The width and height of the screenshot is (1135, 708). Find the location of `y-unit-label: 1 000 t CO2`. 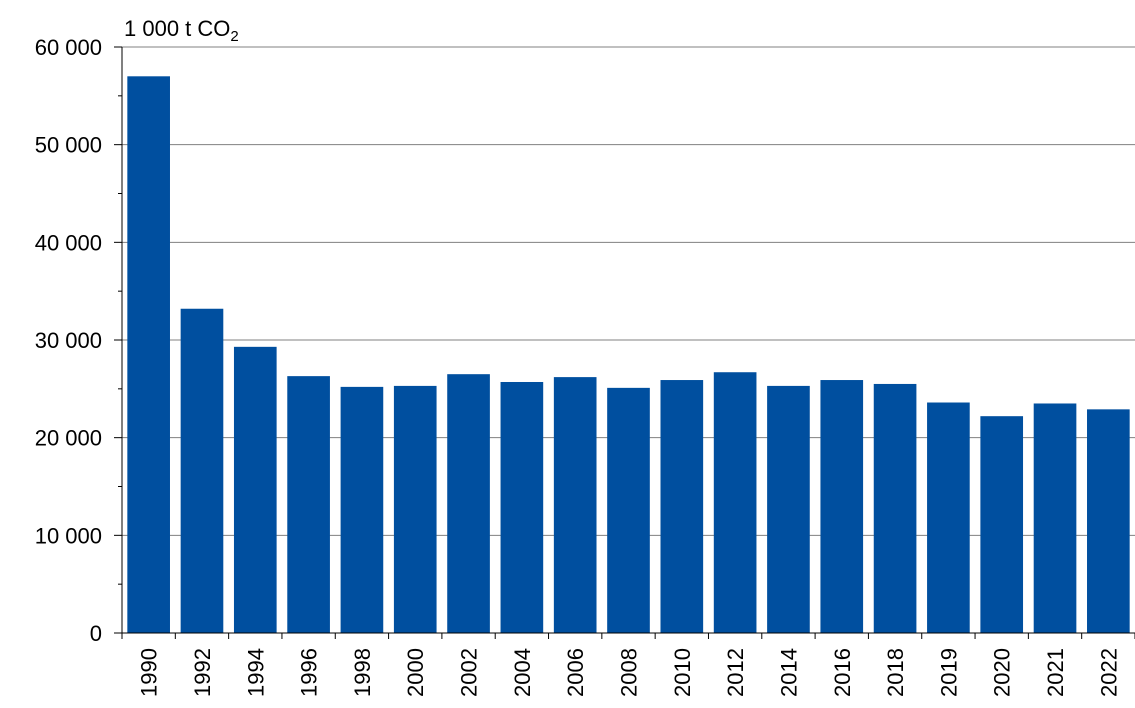

y-unit-label: 1 000 t CO2 is located at coordinates (181, 30).